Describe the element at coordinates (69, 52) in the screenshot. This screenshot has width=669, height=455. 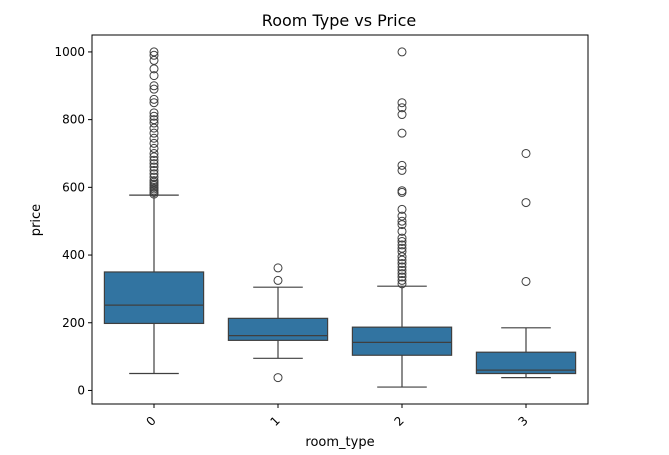
I see `y-tick-label: 1000` at that location.